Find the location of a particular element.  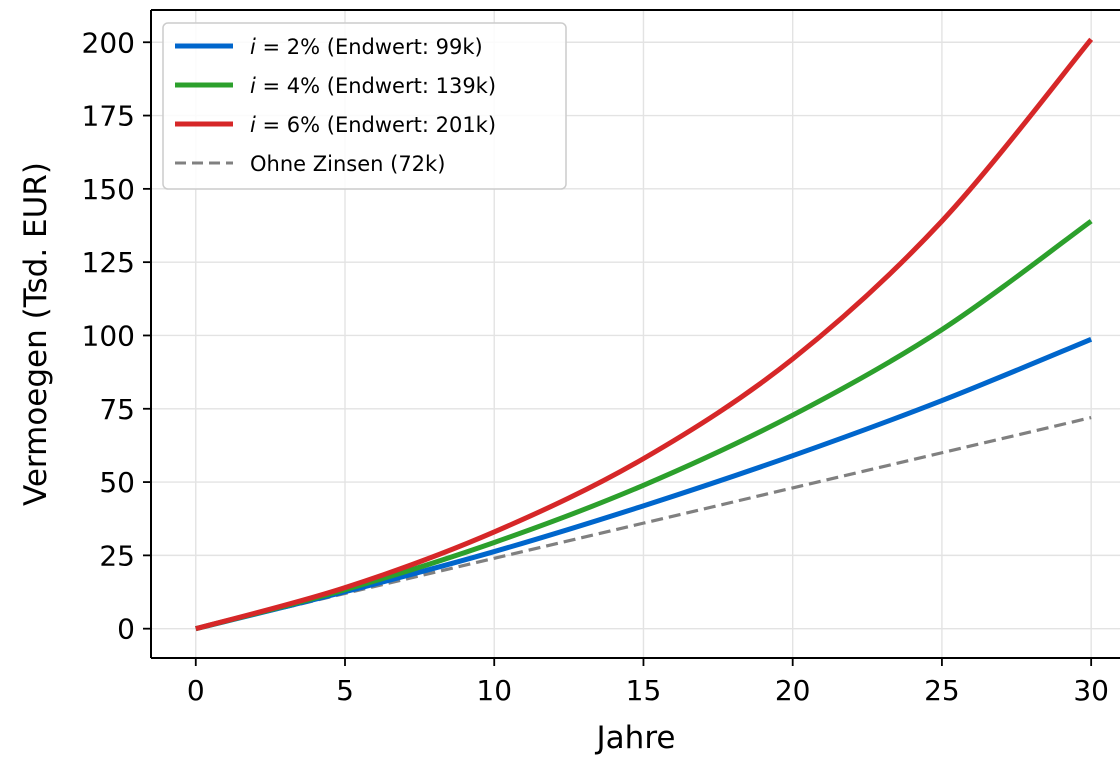

y-tick-label: 175 is located at coordinates (108, 116).